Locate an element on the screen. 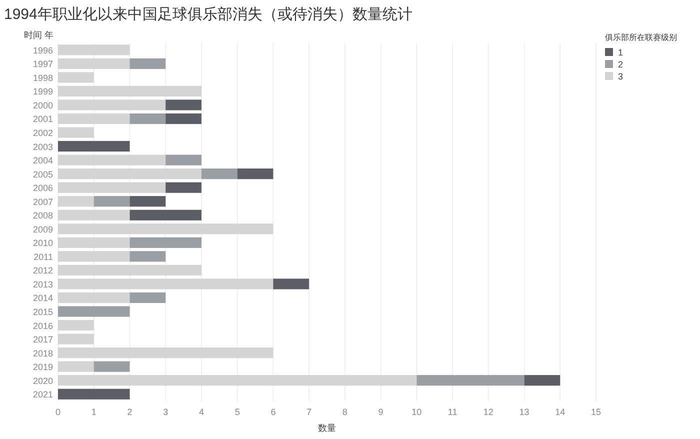  y-tick-label: 2013 is located at coordinates (42, 284).